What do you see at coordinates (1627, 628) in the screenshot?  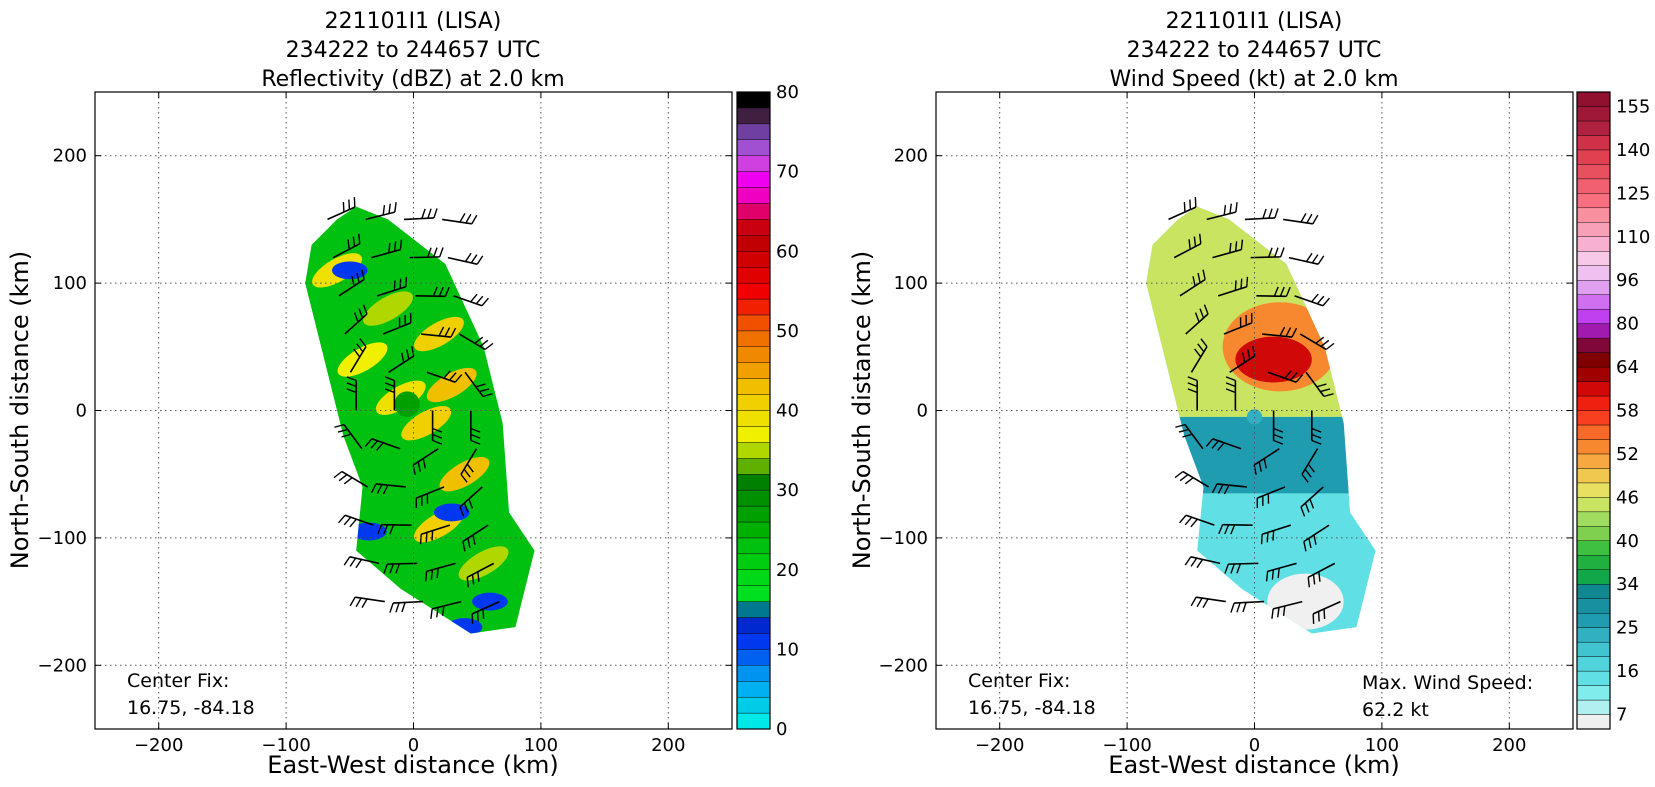 I see `colorbar-tick-label: 25` at bounding box center [1627, 628].